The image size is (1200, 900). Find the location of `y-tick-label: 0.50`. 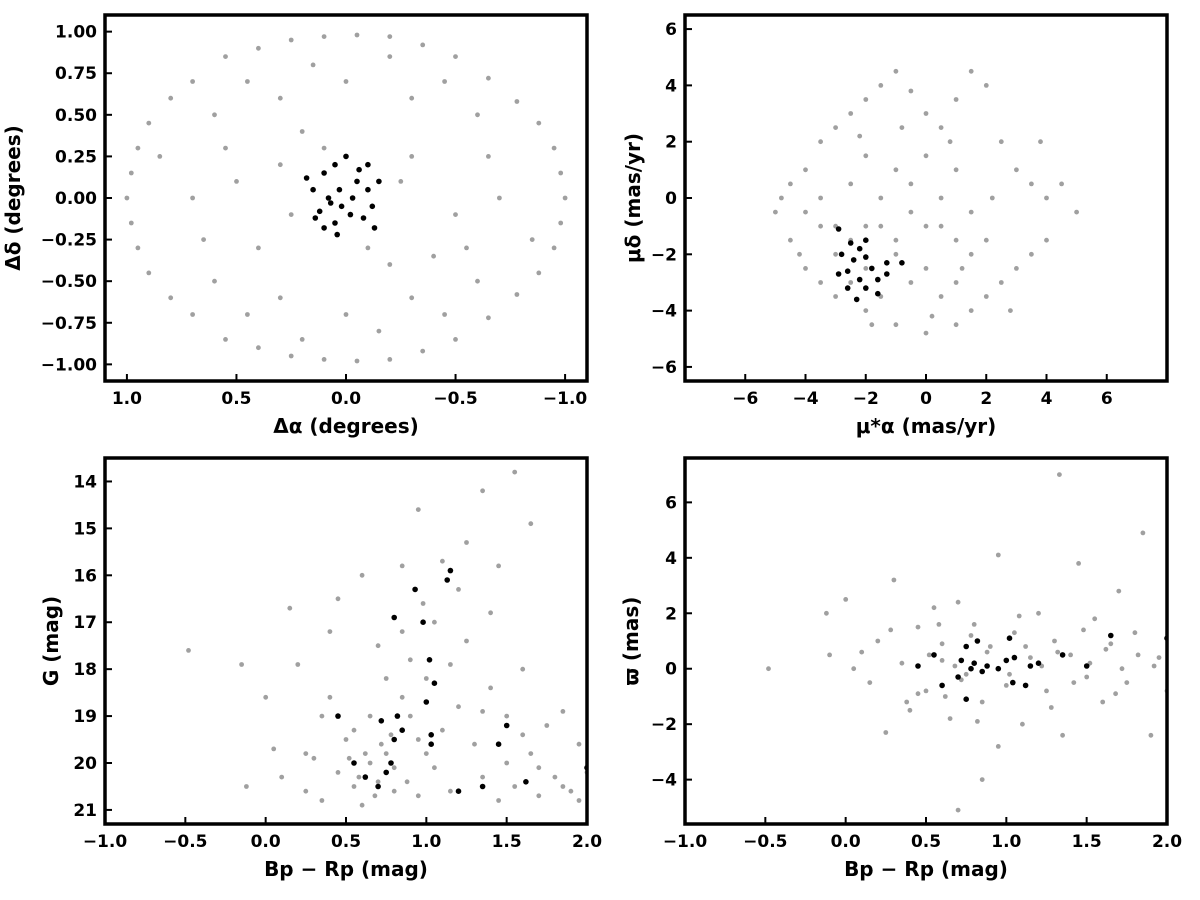

y-tick-label: 0.50 is located at coordinates (76, 116).